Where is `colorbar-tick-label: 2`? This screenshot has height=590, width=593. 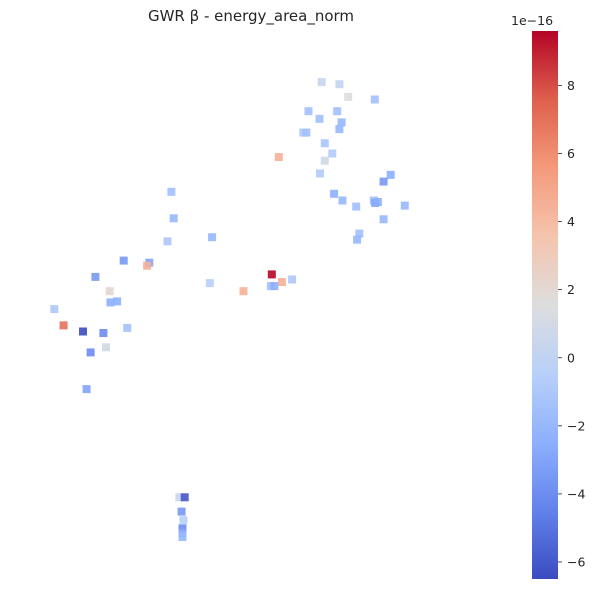 colorbar-tick-label: 2 is located at coordinates (571, 289).